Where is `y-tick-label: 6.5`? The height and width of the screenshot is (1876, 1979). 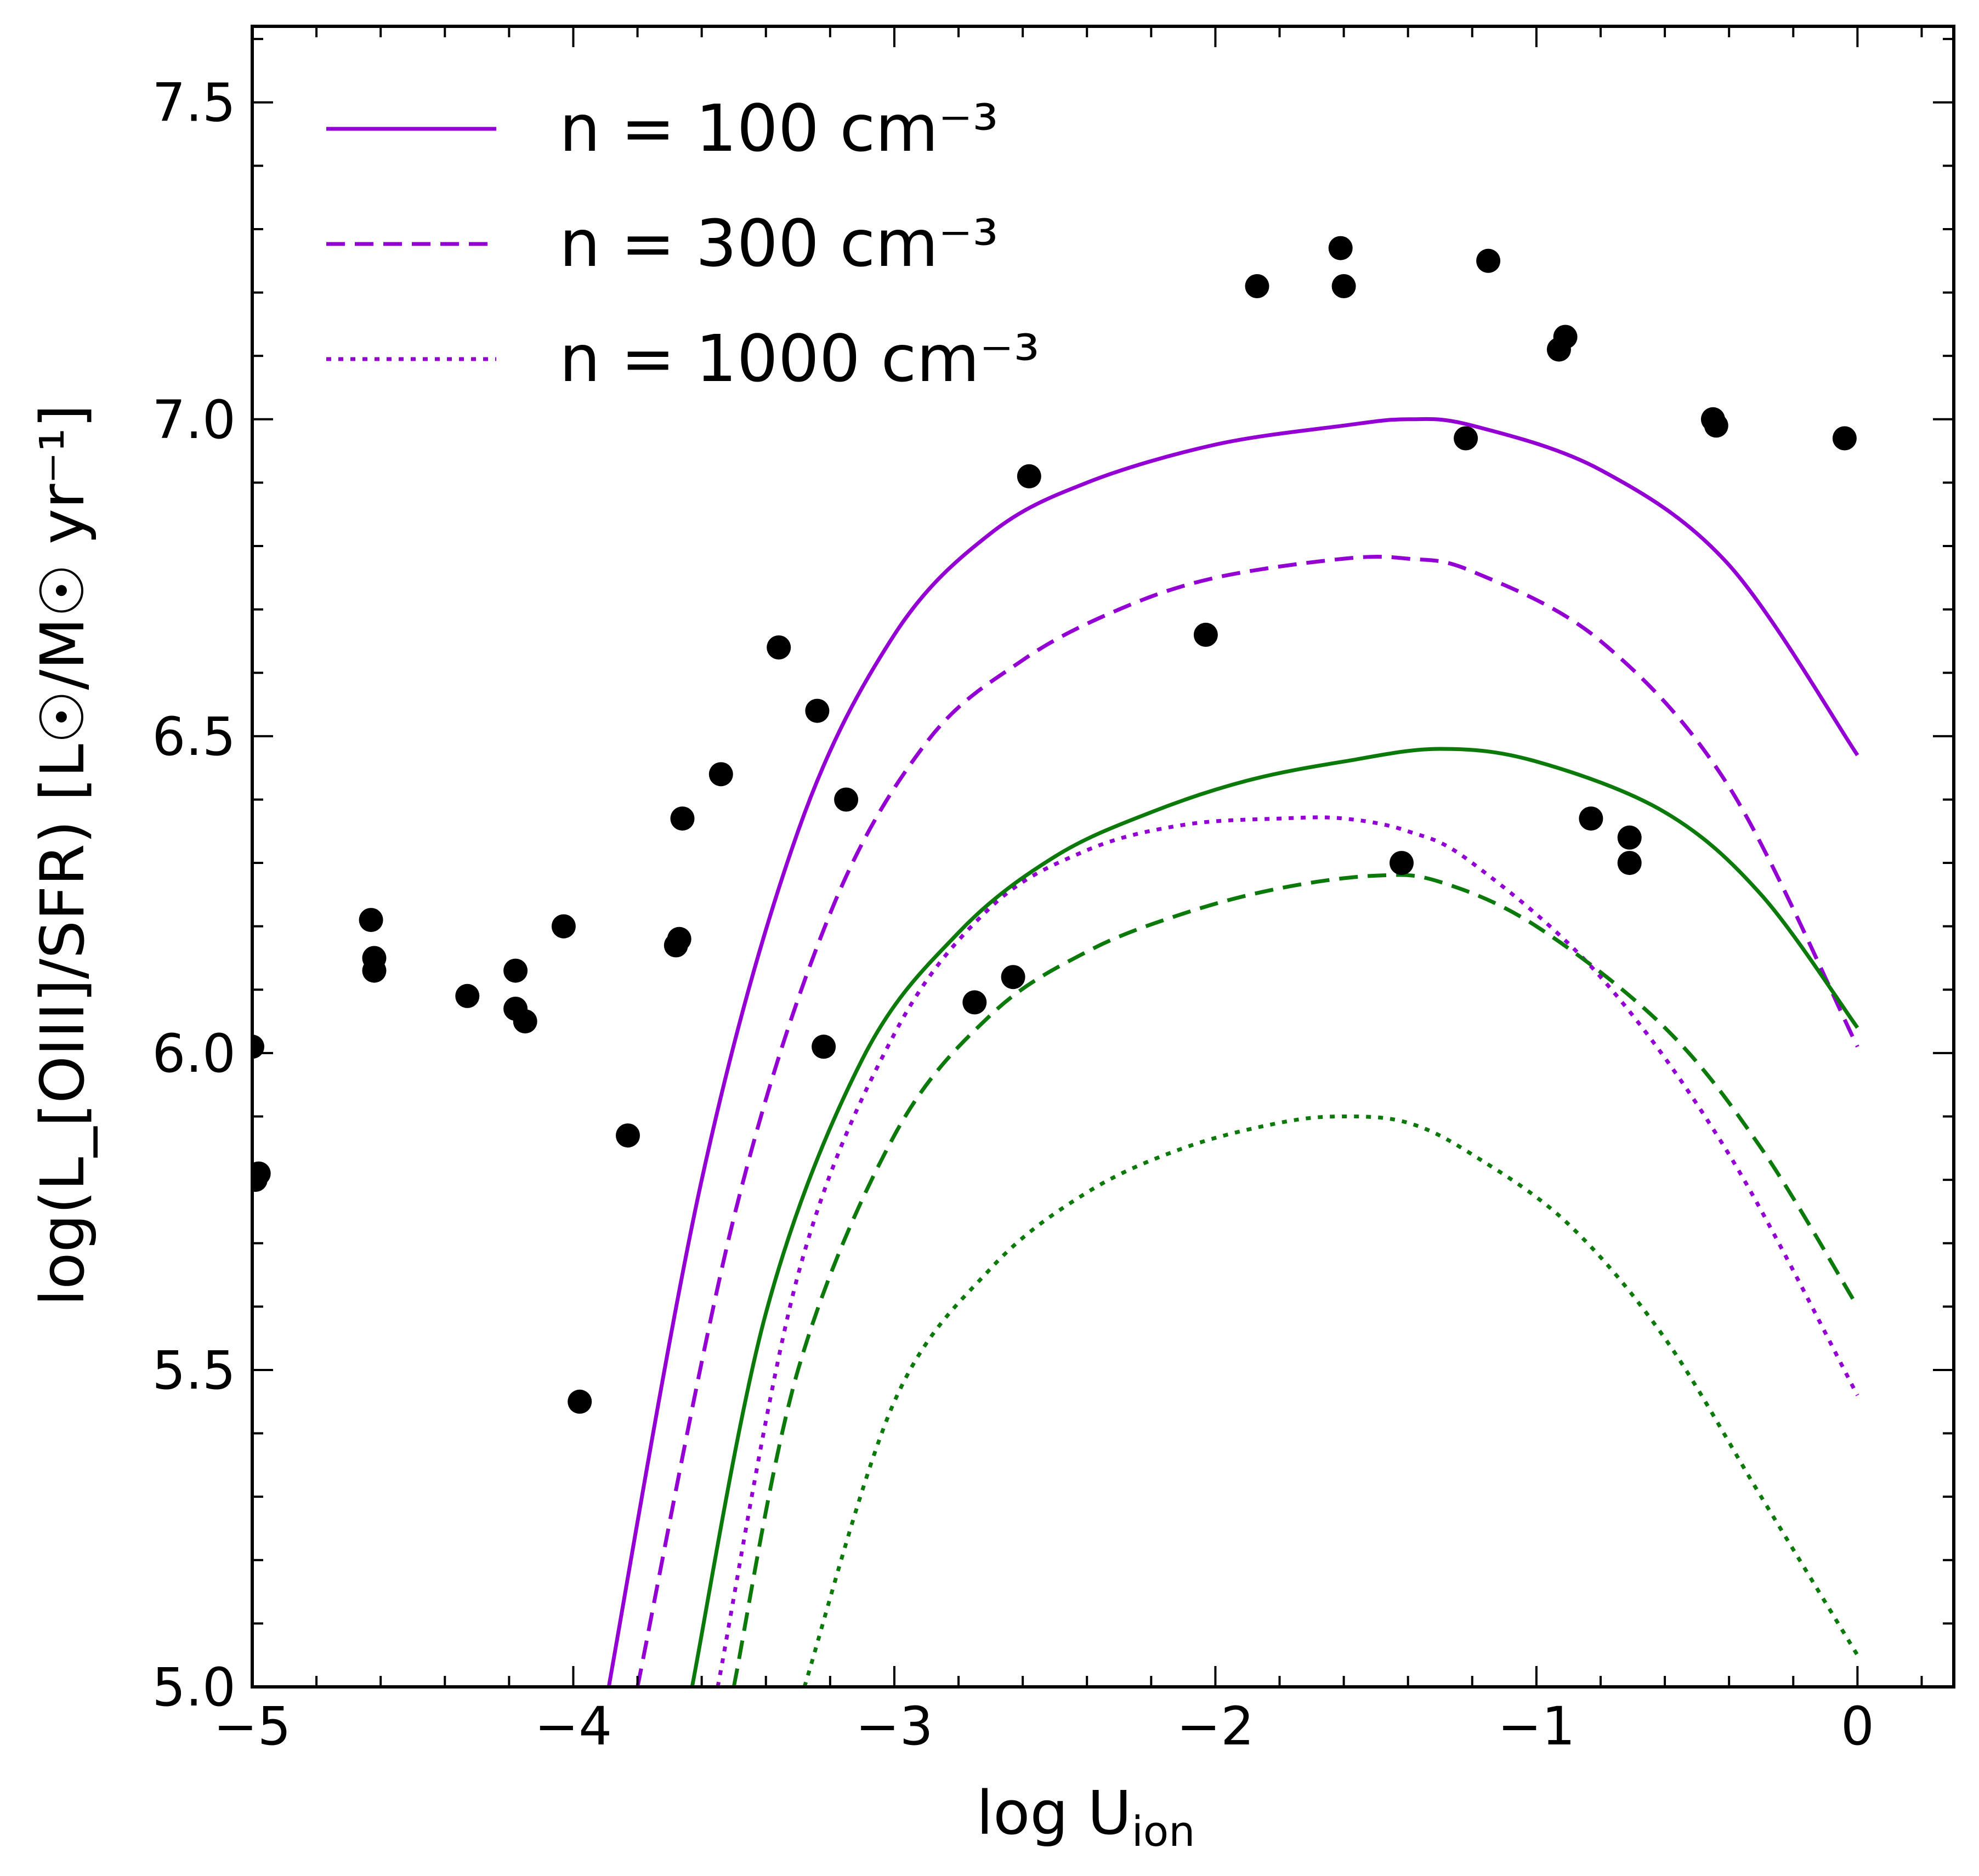 y-tick-label: 6.5 is located at coordinates (194, 737).